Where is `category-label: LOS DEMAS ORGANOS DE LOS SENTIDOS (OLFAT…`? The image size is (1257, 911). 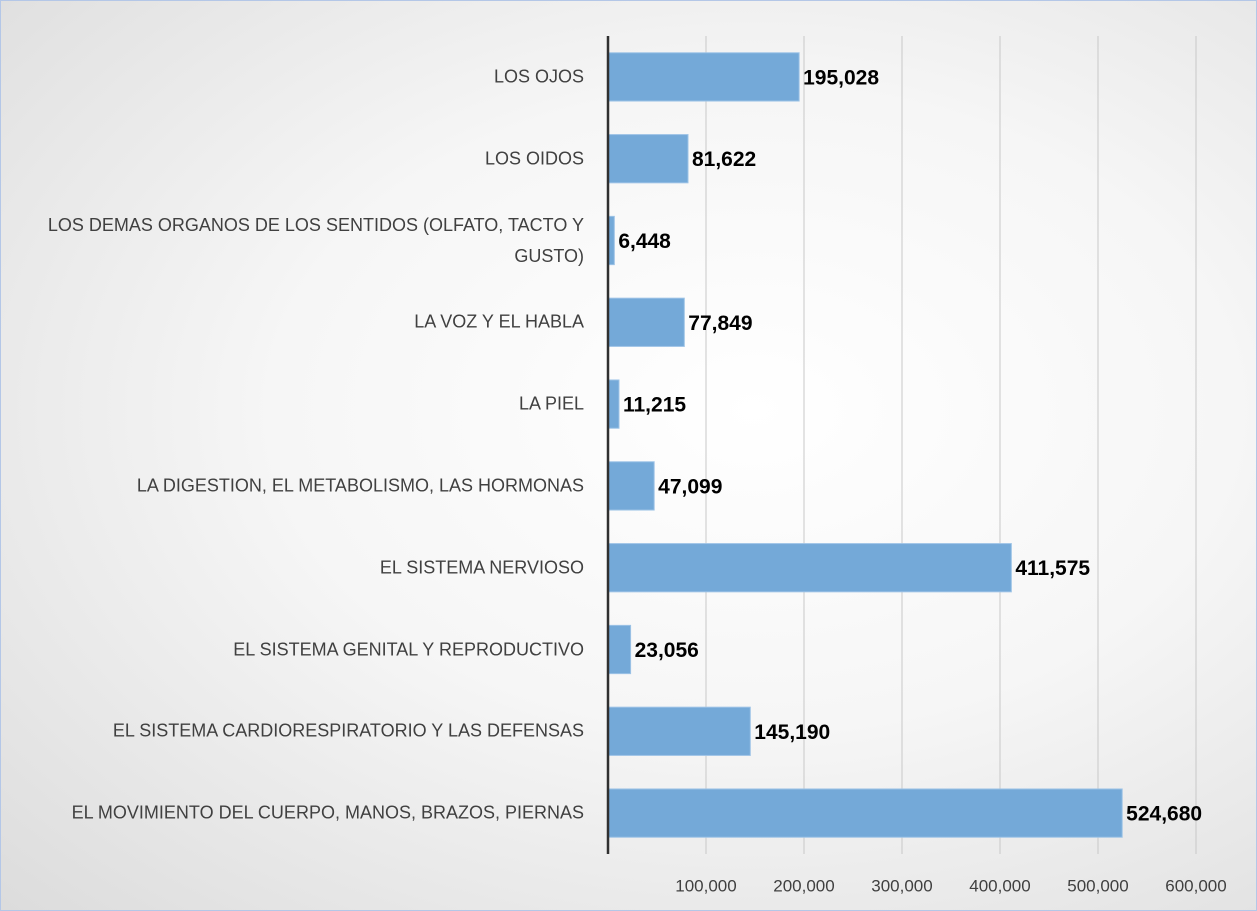 category-label: LOS DEMAS ORGANOS DE LOS SENTIDOS (OLFAT… is located at coordinates (315, 240).